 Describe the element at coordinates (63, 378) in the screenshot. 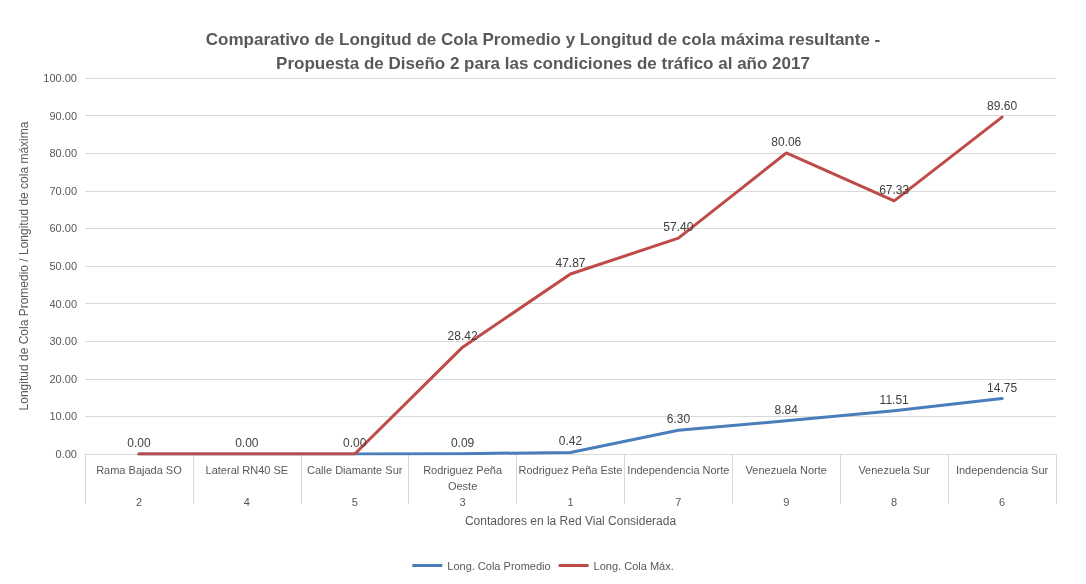

I see `y-tick-label: 20.00` at that location.